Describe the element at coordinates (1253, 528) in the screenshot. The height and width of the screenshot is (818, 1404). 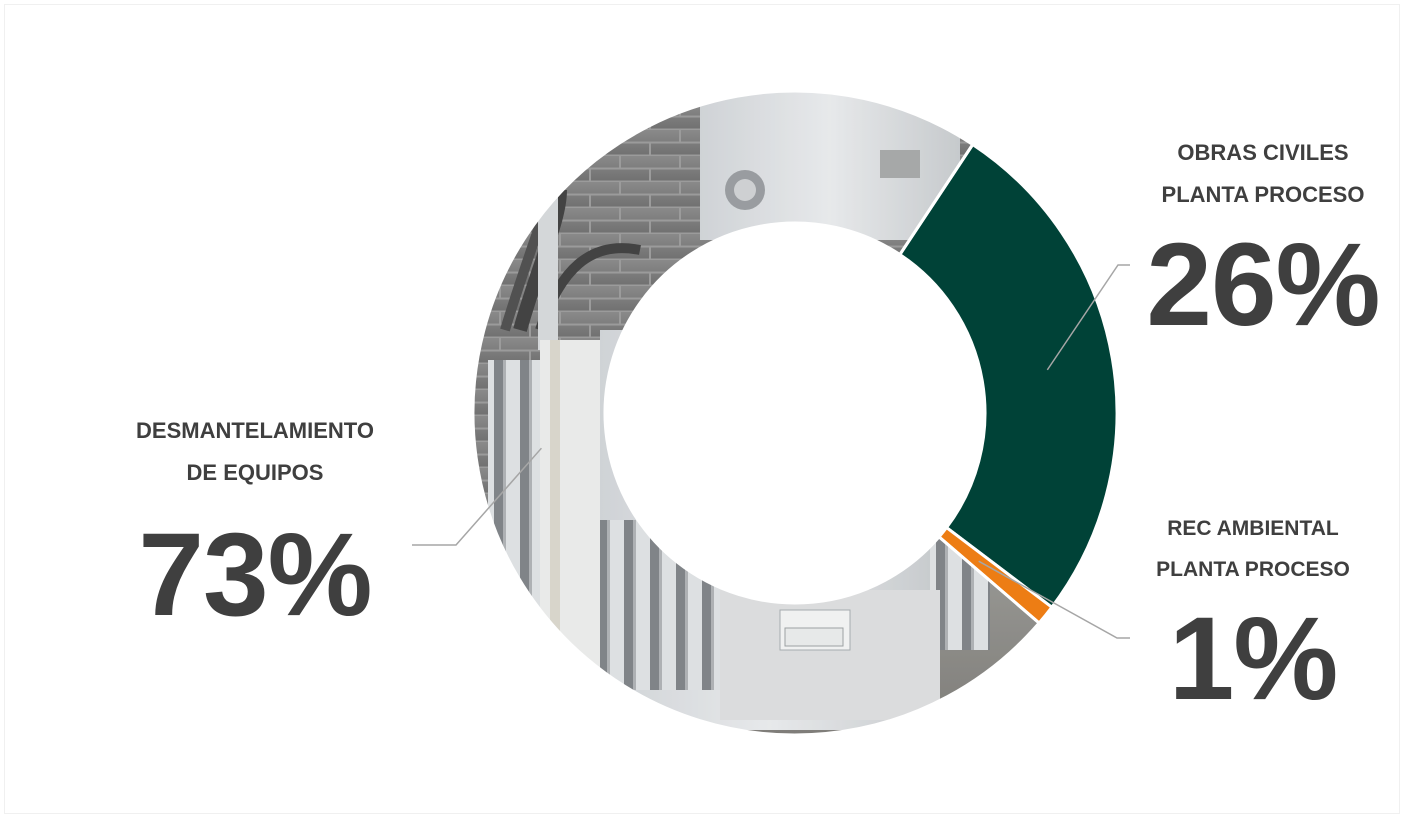
I see `category-label: REC AMBIENTAL` at that location.